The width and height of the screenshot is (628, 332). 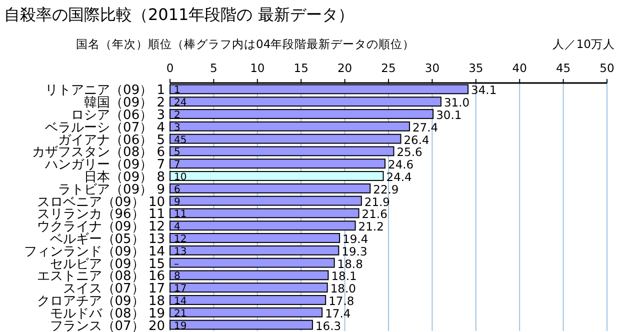 What do you see at coordinates (111, 190) in the screenshot?
I see `y-tick-label: ラトビア（09） 9` at bounding box center [111, 190].